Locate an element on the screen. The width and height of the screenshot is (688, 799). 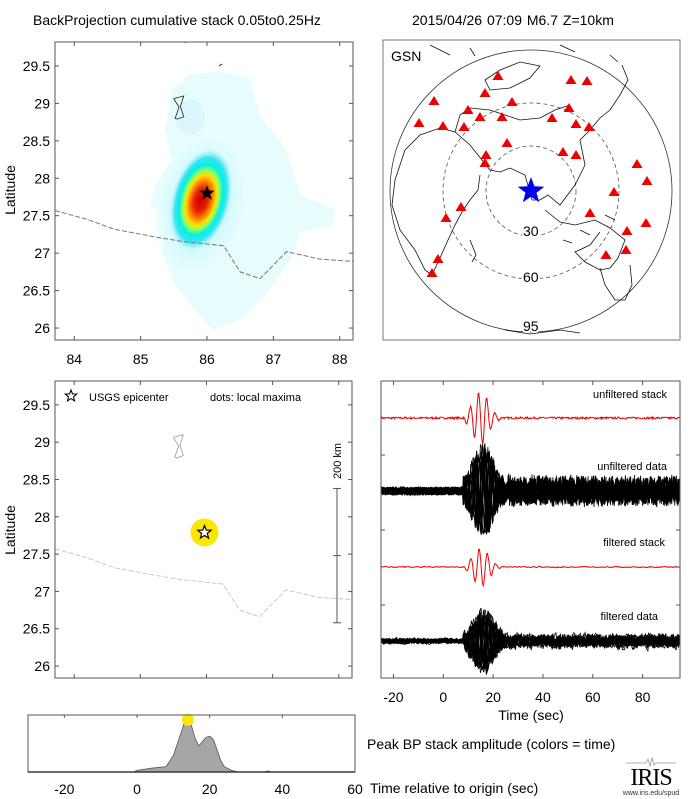
x-tick-label: 20 is located at coordinates (493, 697).